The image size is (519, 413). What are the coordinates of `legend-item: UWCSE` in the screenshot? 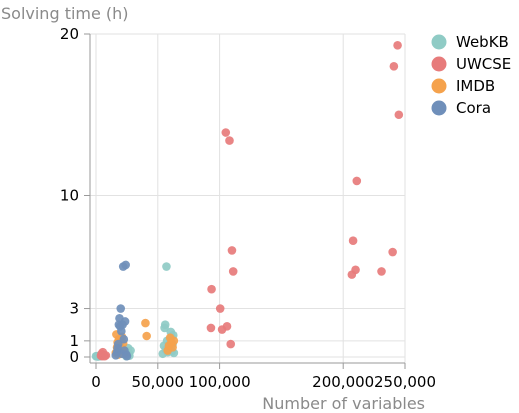 It's located at (471, 64).